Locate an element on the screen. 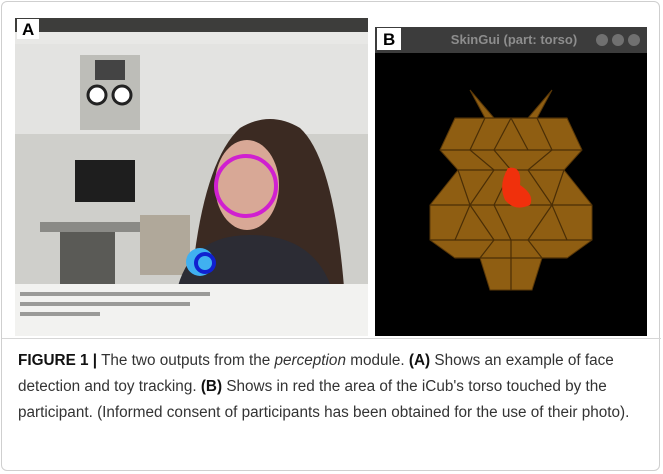 This screenshot has height=474, width=663. status-area is located at coordinates (191, 310).